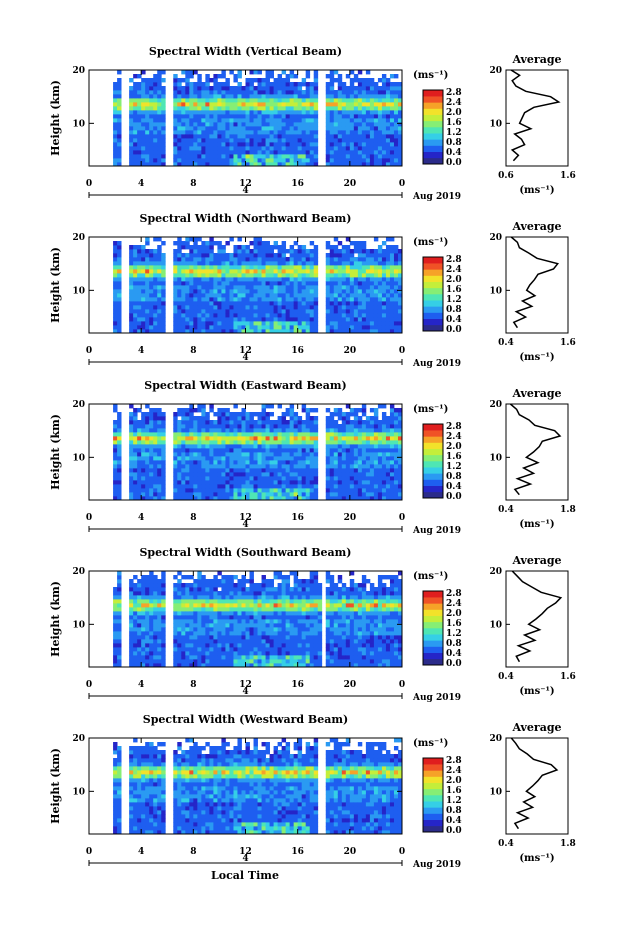 This screenshot has height=929, width=623. Describe the element at coordinates (245, 552) in the screenshot. I see `panel-title: Spectral Width (Southward Beam)` at that location.